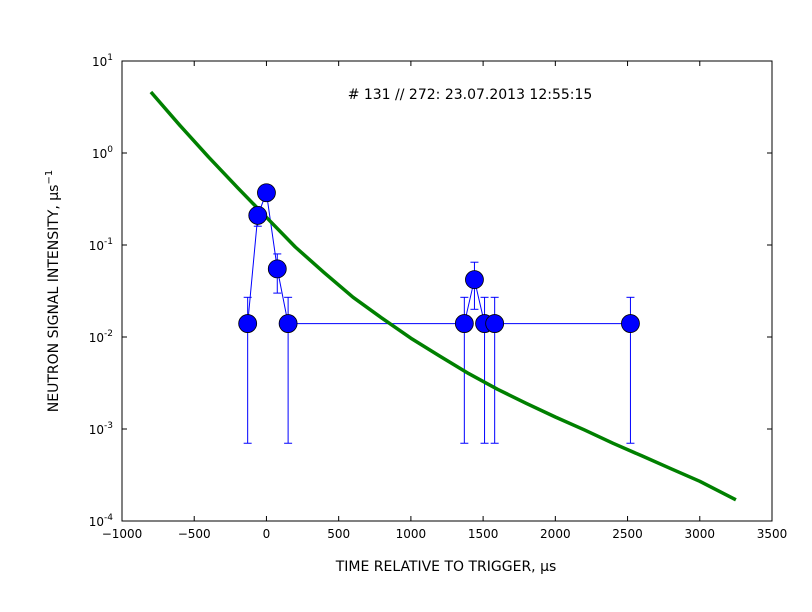 This screenshot has height=612, width=812. Describe the element at coordinates (194, 534) in the screenshot. I see `x-tick-label: −500` at that location.